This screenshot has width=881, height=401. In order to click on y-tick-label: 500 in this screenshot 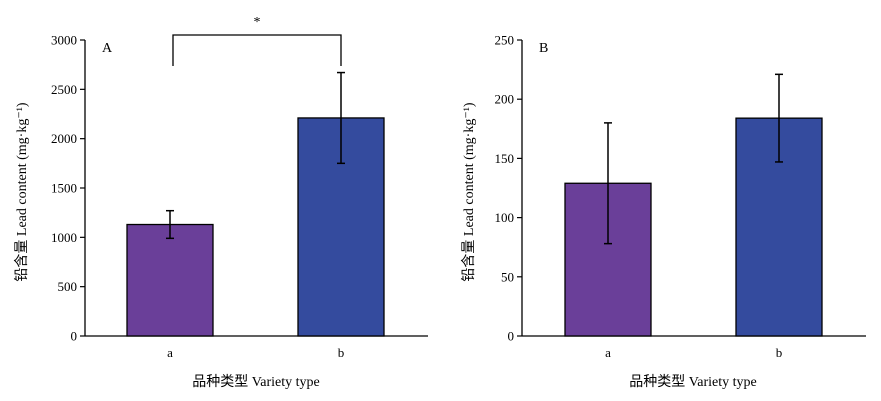, I will do `click(68, 286)`.